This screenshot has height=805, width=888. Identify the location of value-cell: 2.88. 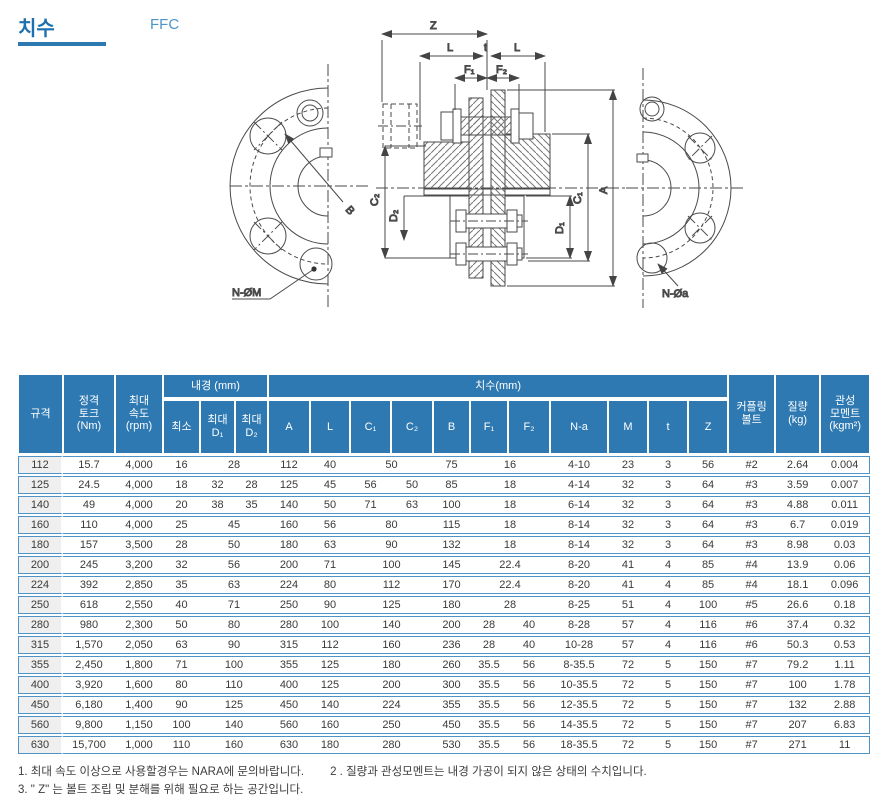
(845, 705).